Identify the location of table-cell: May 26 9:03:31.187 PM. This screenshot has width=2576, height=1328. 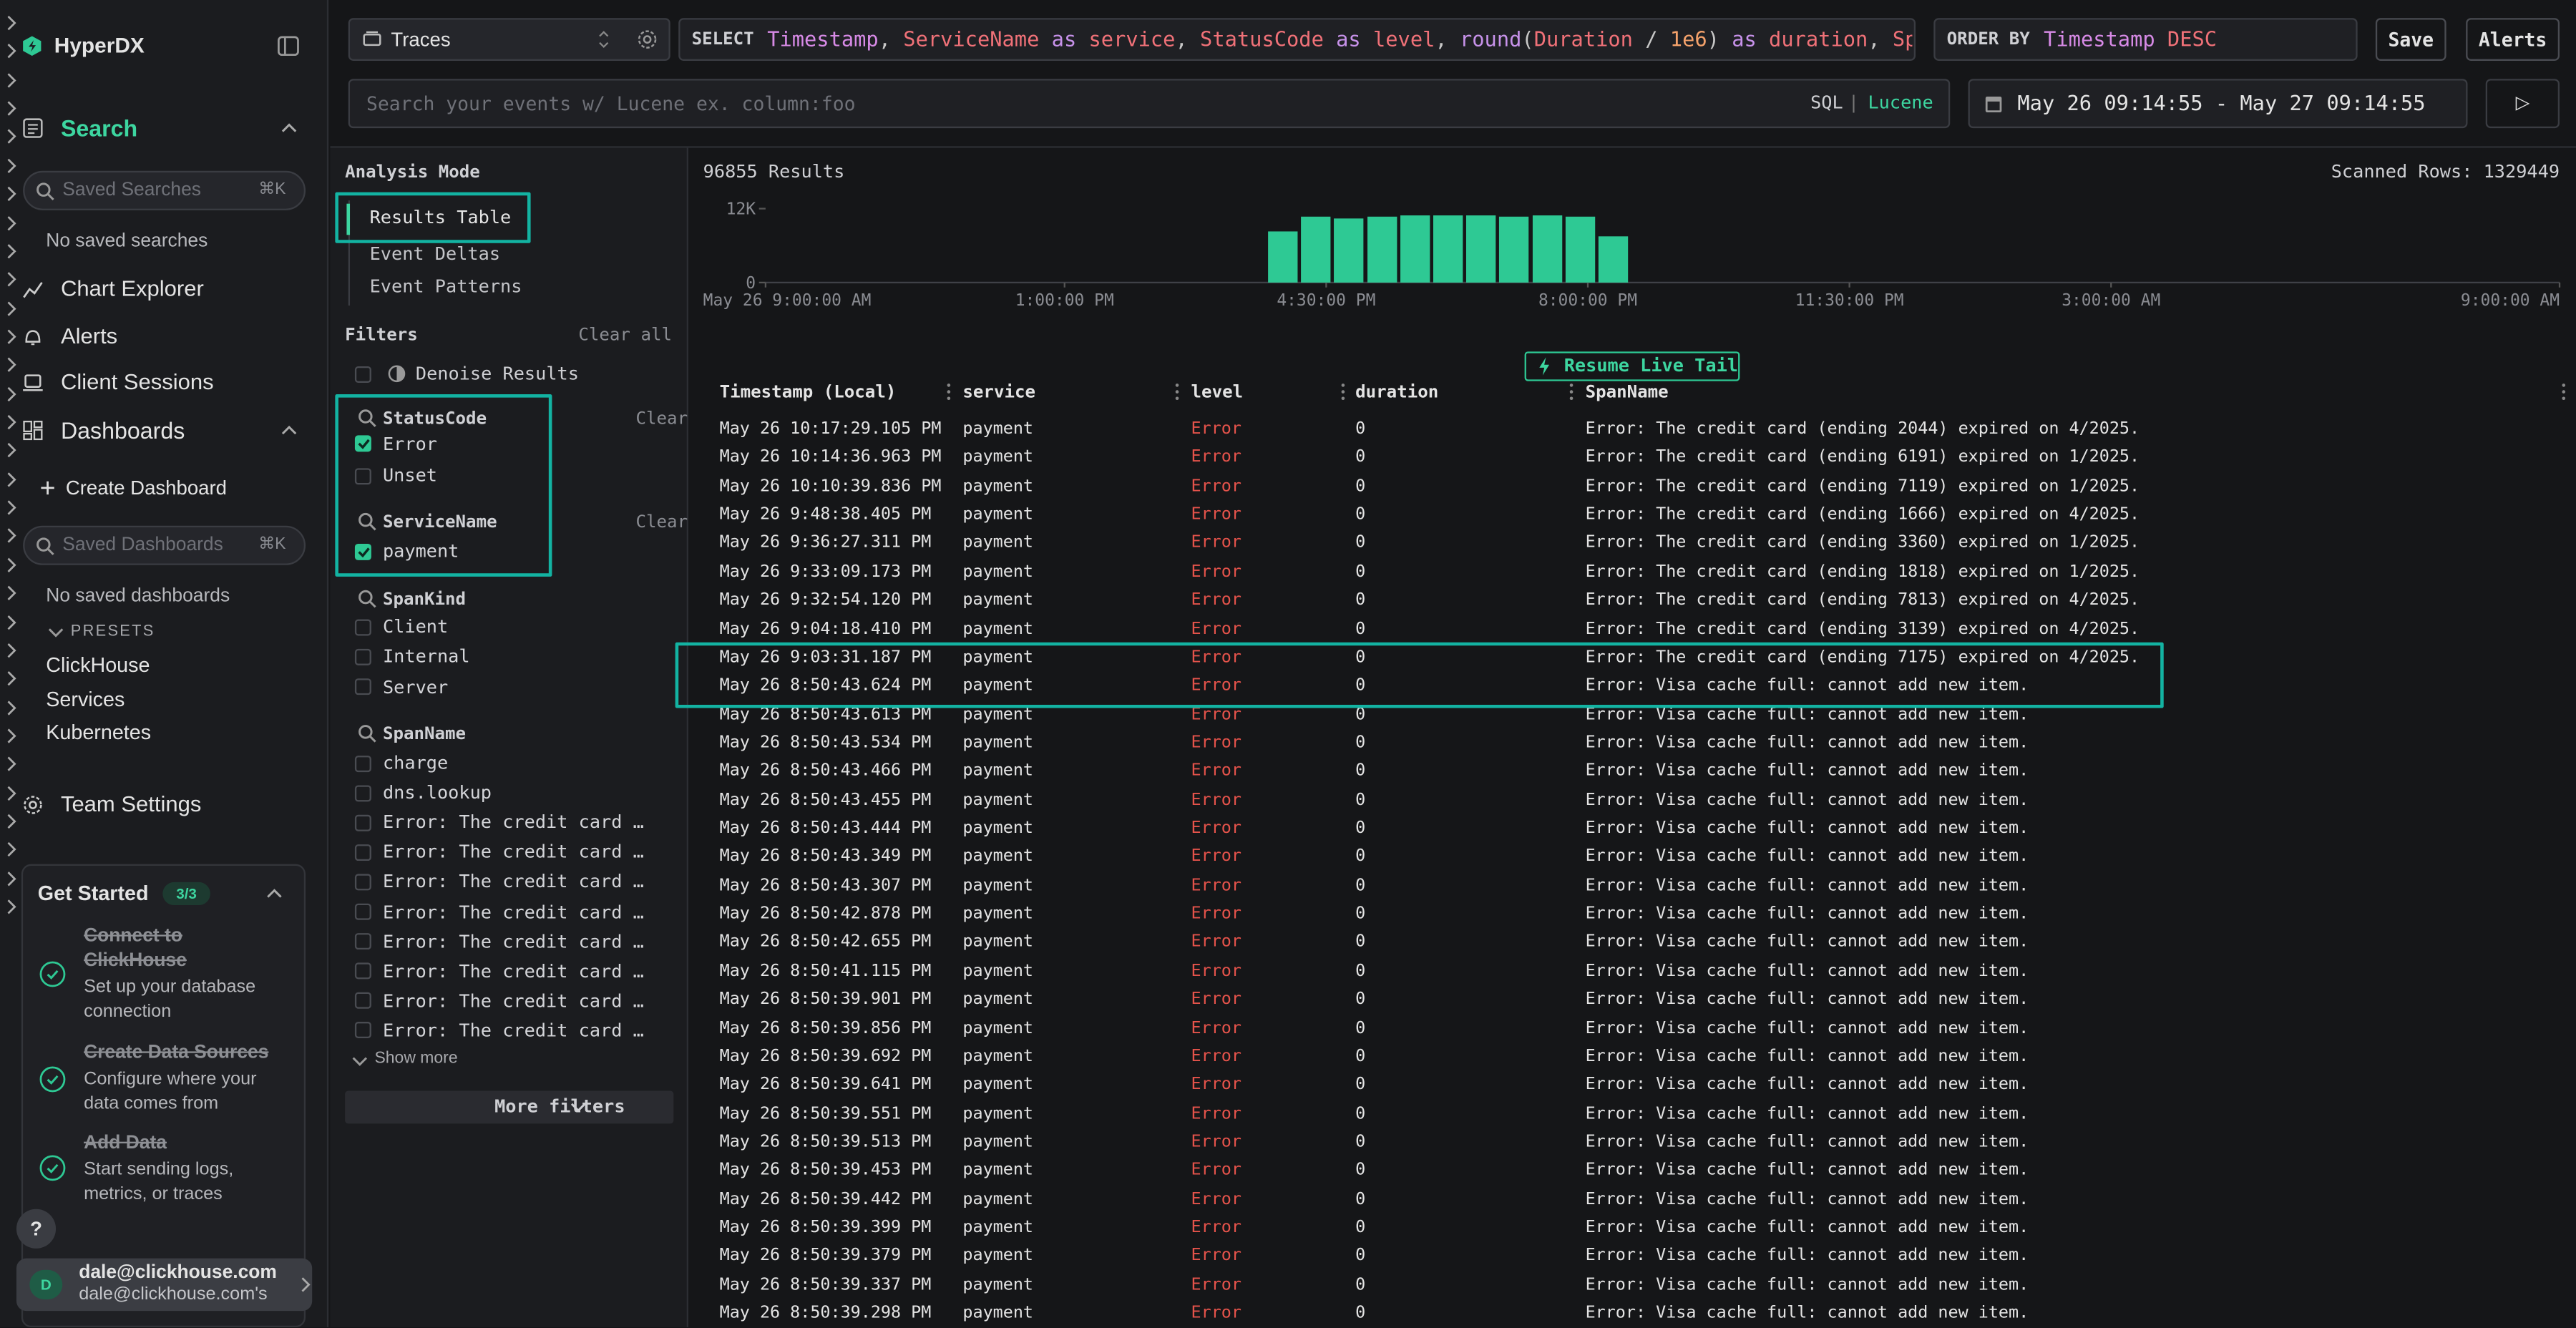
(826, 659).